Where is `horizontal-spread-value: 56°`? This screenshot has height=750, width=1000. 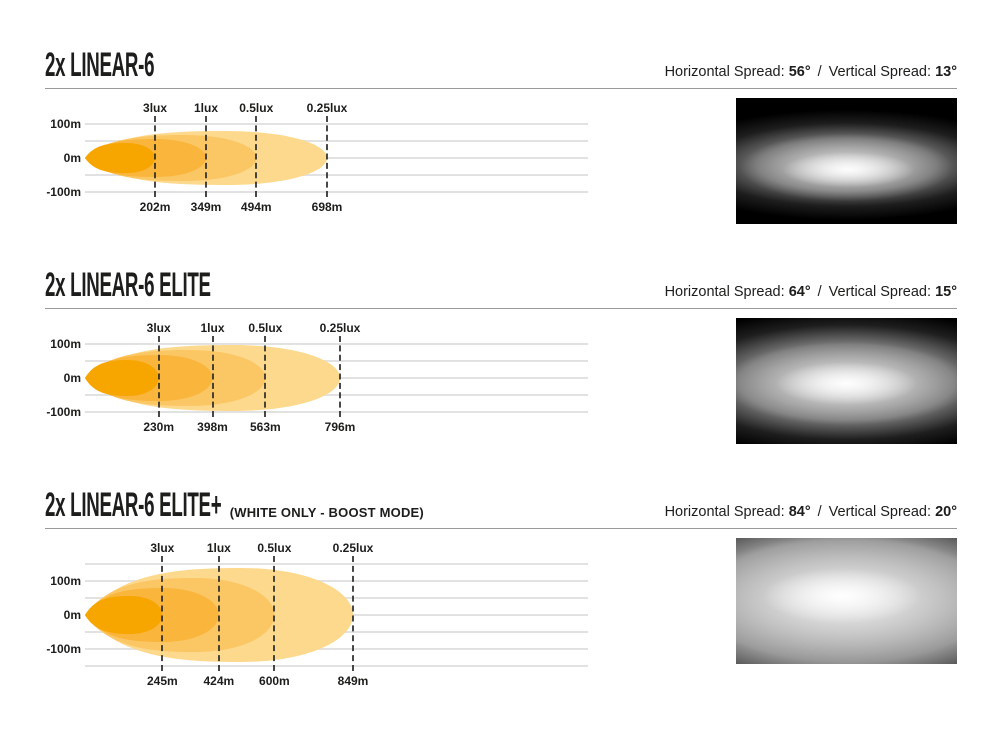
horizontal-spread-value: 56° is located at coordinates (799, 72).